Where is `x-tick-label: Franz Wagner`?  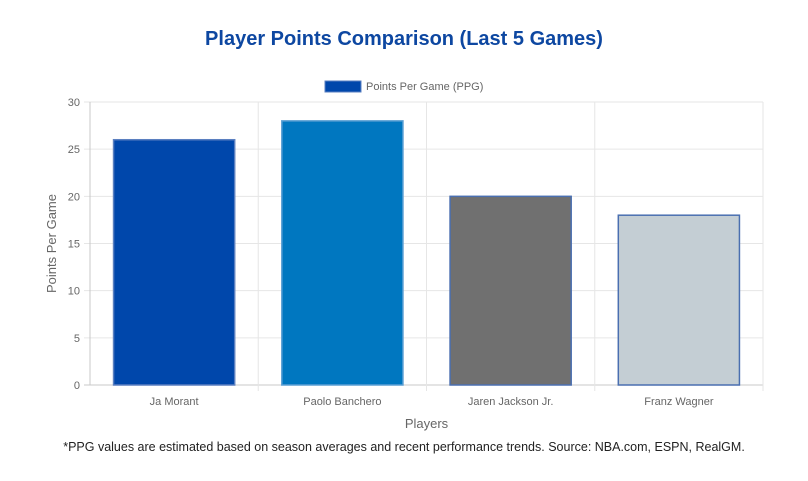
x-tick-label: Franz Wagner is located at coordinates (679, 402).